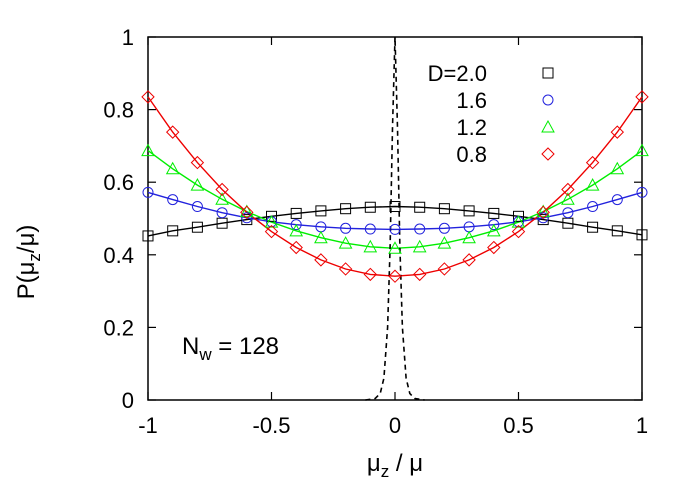  What do you see at coordinates (385, 471) in the screenshot?
I see `x-axis-label-sub: z` at bounding box center [385, 471].